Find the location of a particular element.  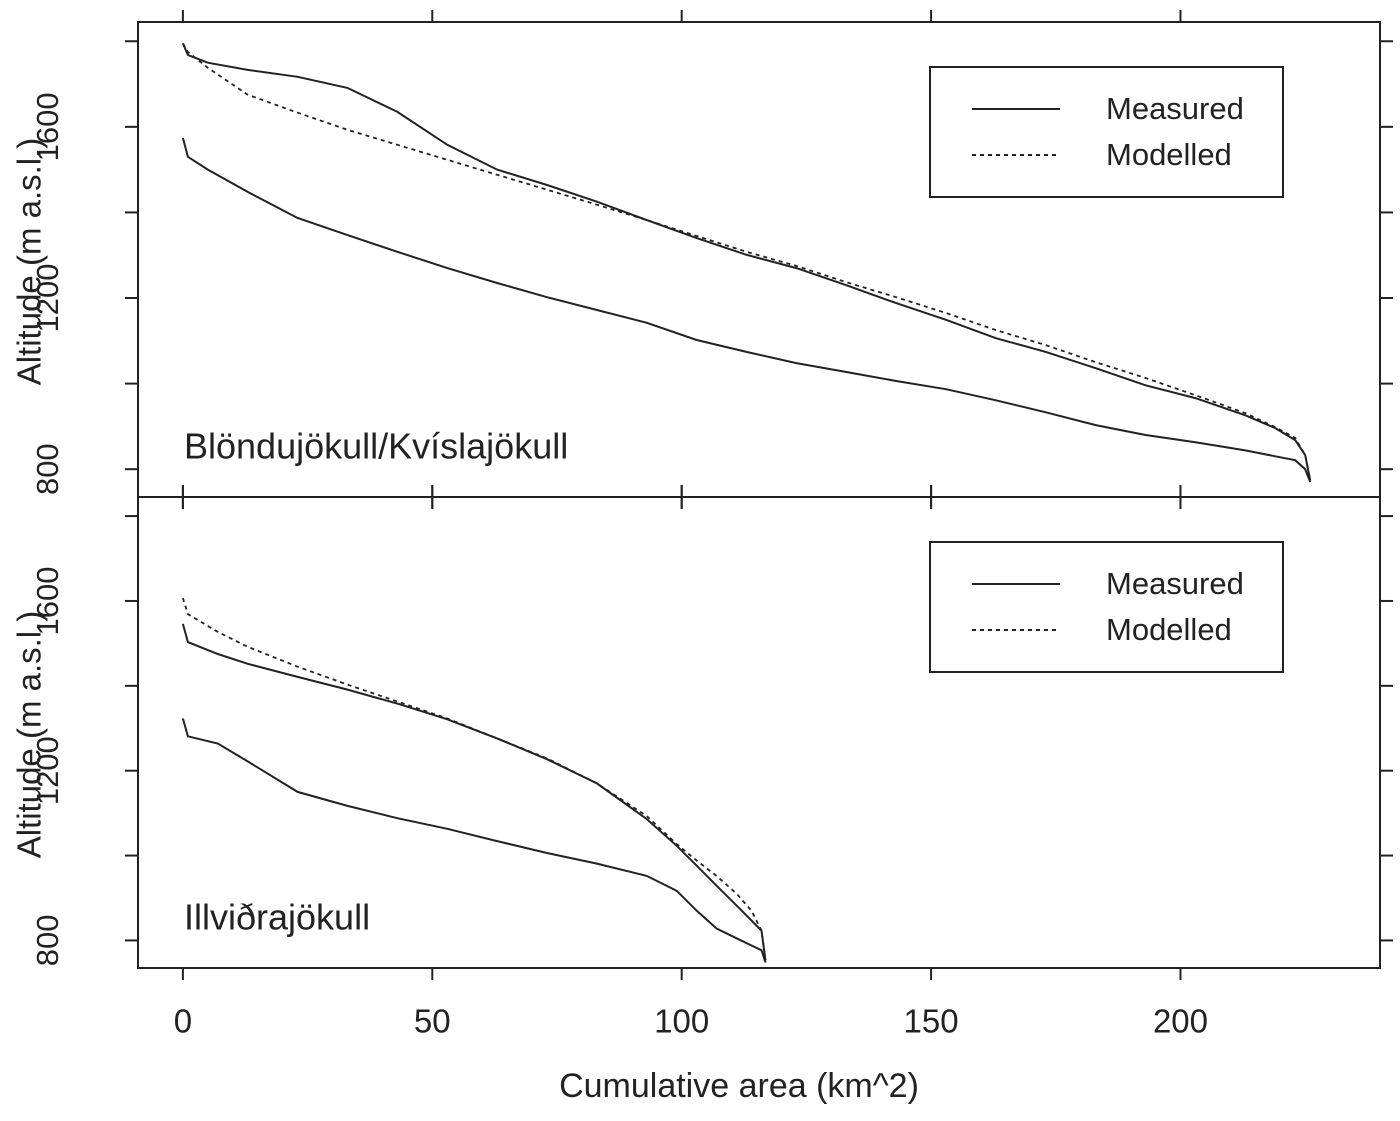

panel-annotation: Blöndujökull/Kvíslajökull is located at coordinates (376, 446).